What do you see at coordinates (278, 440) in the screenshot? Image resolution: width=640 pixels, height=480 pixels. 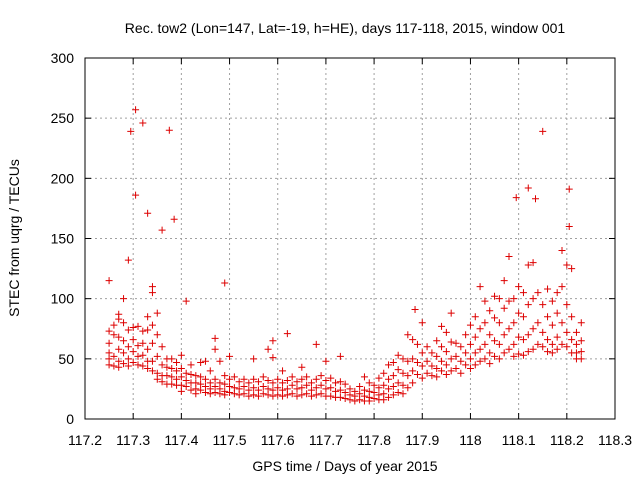 I see `x-tick-label: 117.6` at bounding box center [278, 440].